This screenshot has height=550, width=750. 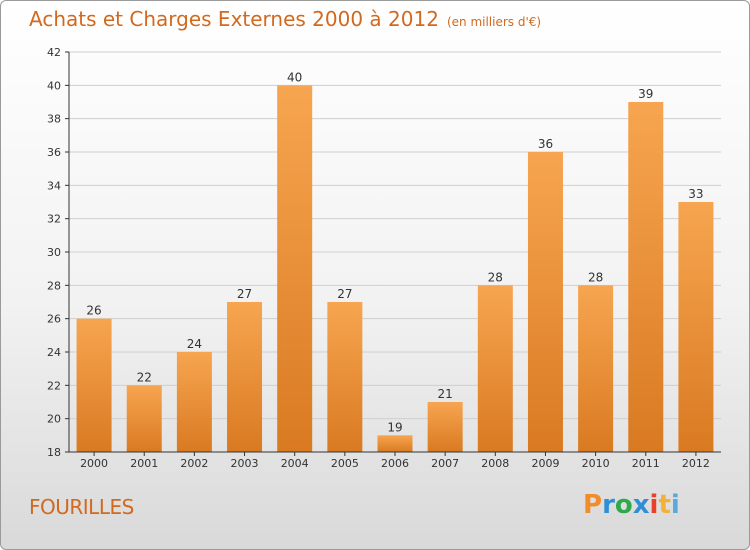 I want to click on logo-letter: r, so click(x=608, y=505).